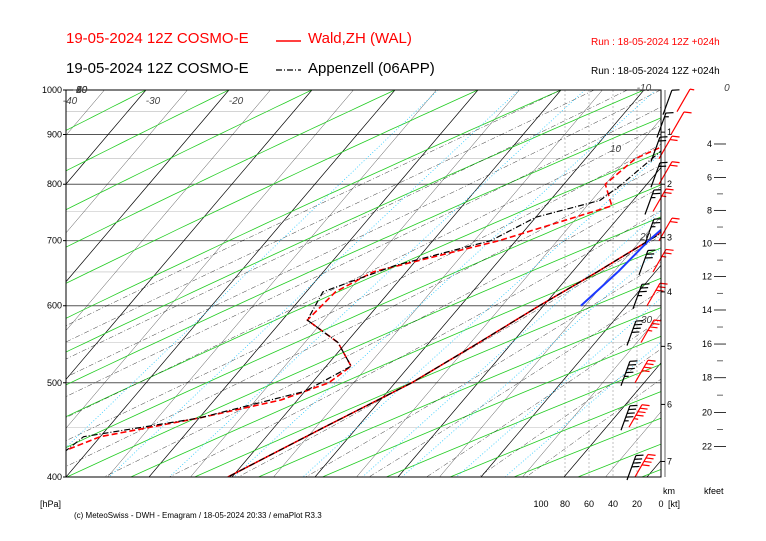  I want to click on y-tick-label: 800, so click(54, 184).